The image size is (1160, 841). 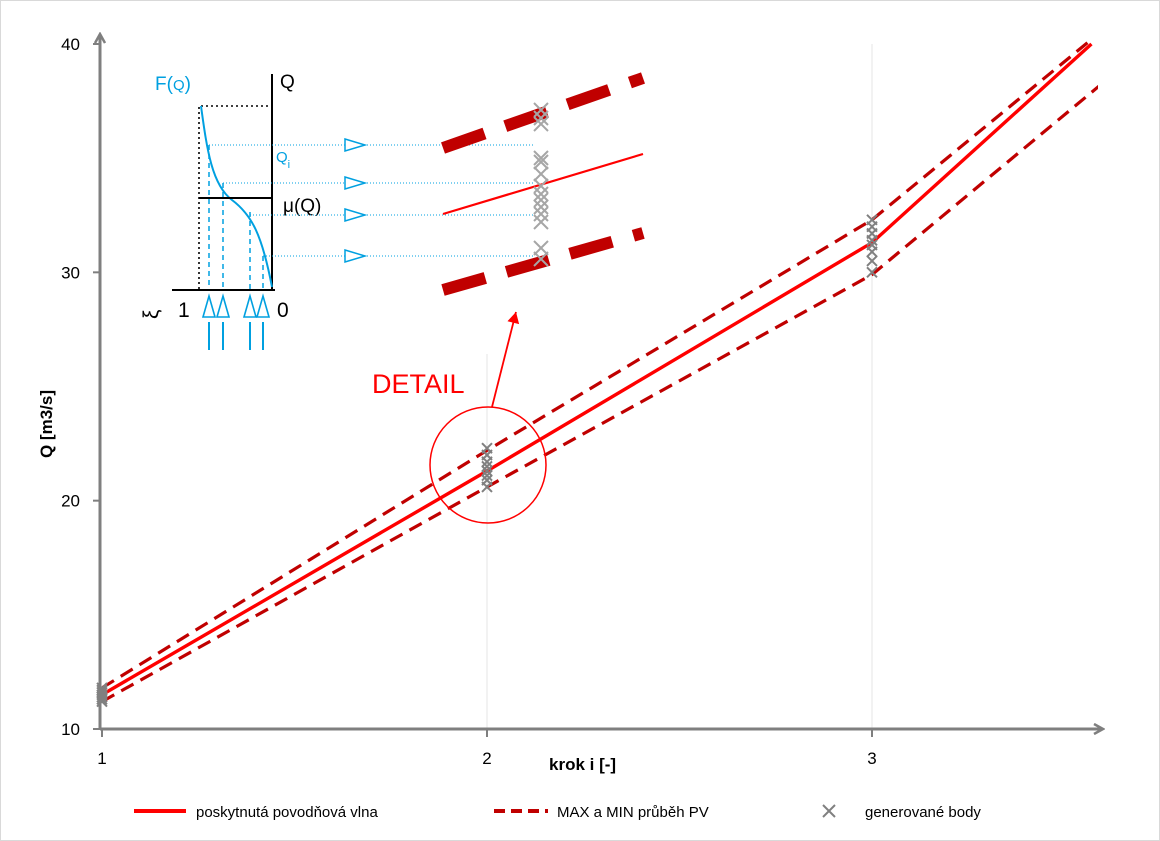 I want to click on inset-mu-label: μ(Q), so click(x=302, y=206).